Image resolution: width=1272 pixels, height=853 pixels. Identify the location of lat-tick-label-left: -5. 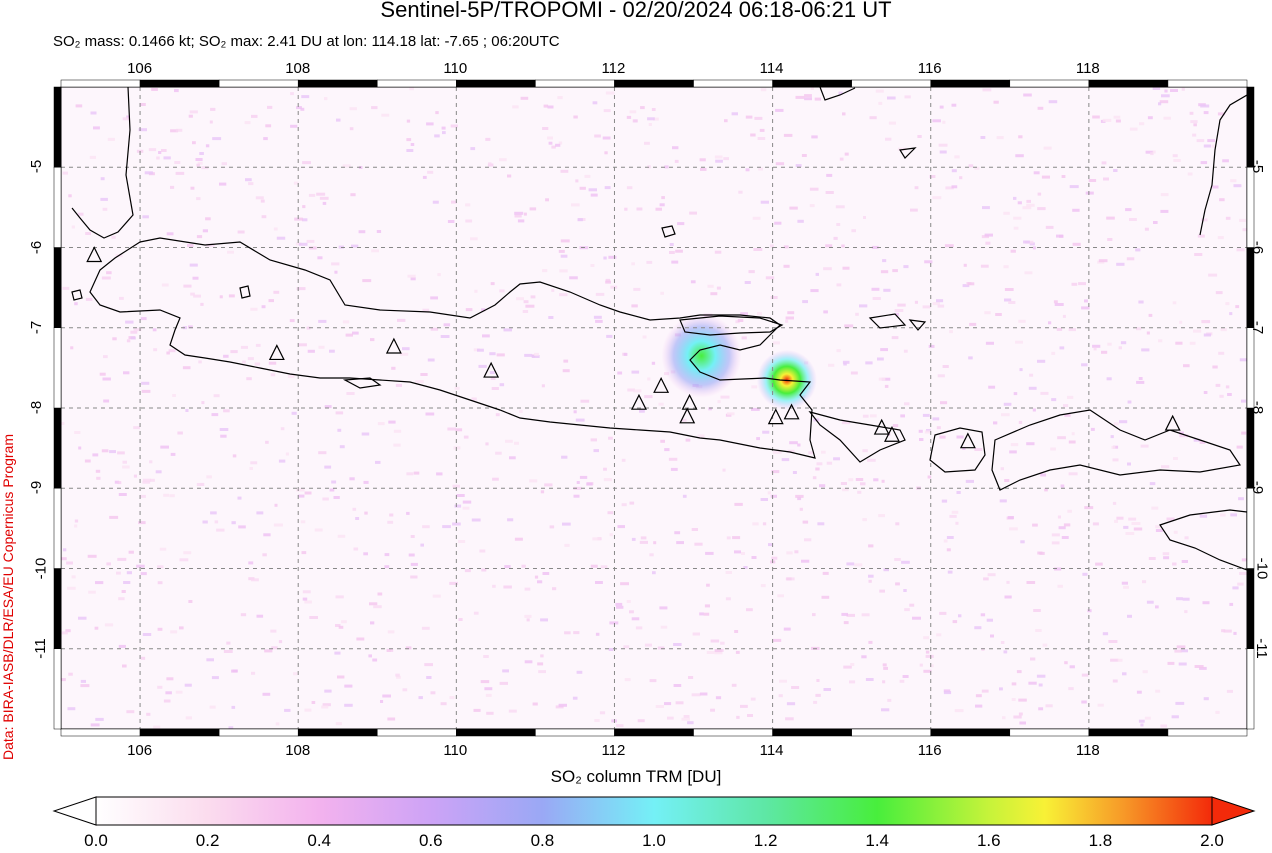
(37, 167).